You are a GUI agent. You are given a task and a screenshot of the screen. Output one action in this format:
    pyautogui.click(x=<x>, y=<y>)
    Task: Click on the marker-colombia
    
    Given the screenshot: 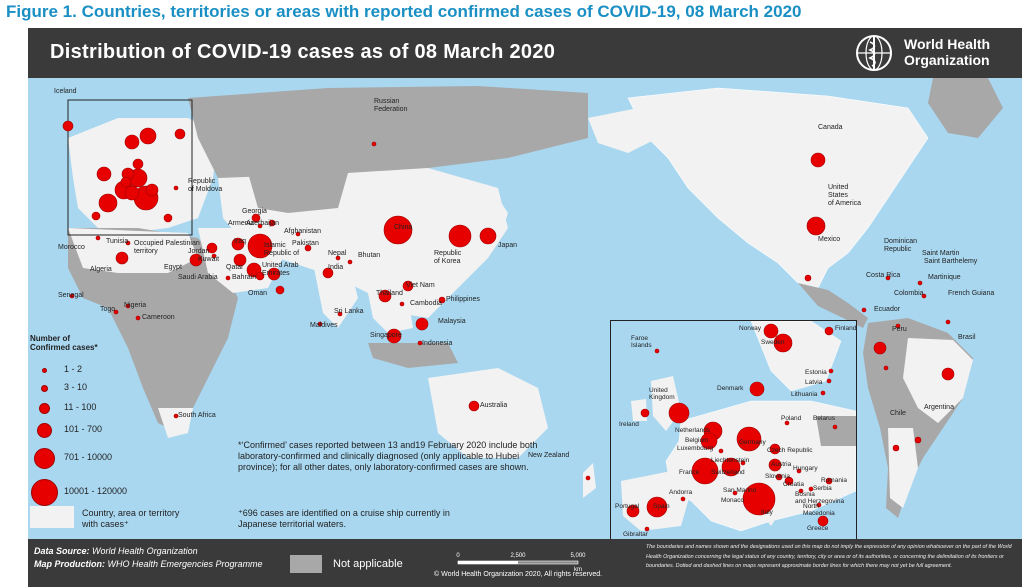 What is the action you would take?
    pyautogui.click(x=898, y=326)
    